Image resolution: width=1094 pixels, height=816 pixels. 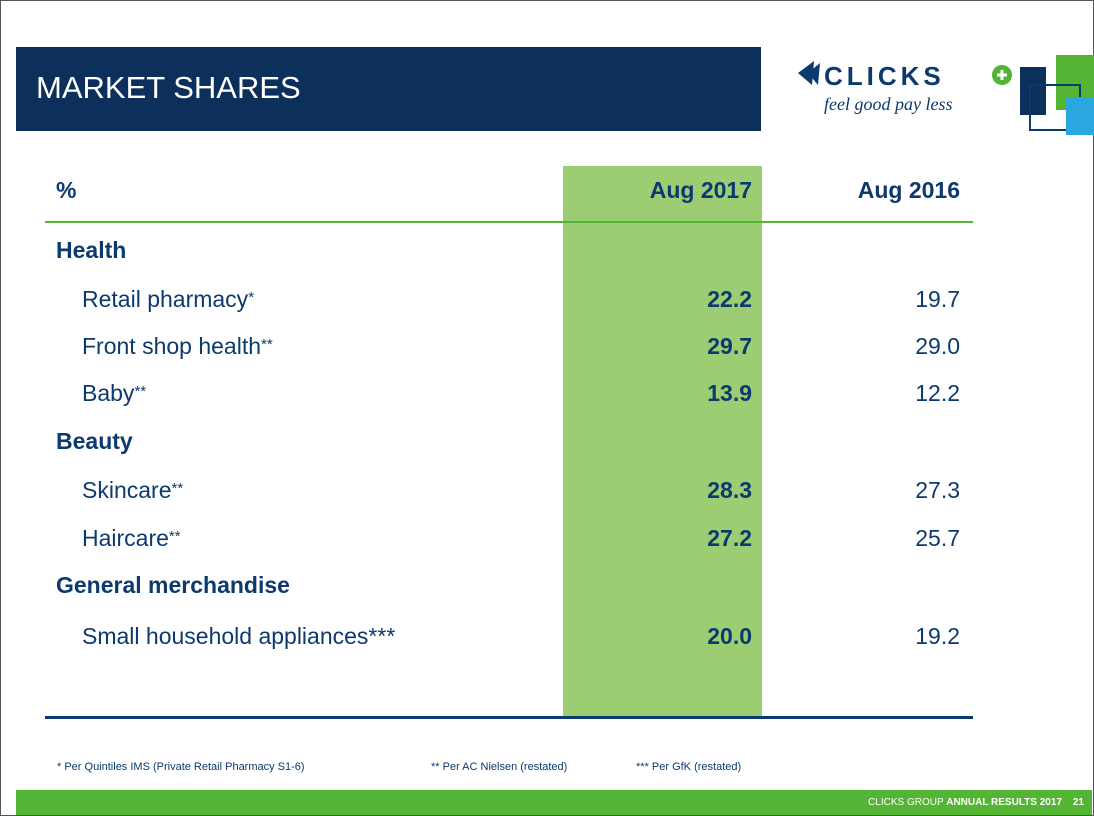 I want to click on group-row: Health, so click(x=547, y=250).